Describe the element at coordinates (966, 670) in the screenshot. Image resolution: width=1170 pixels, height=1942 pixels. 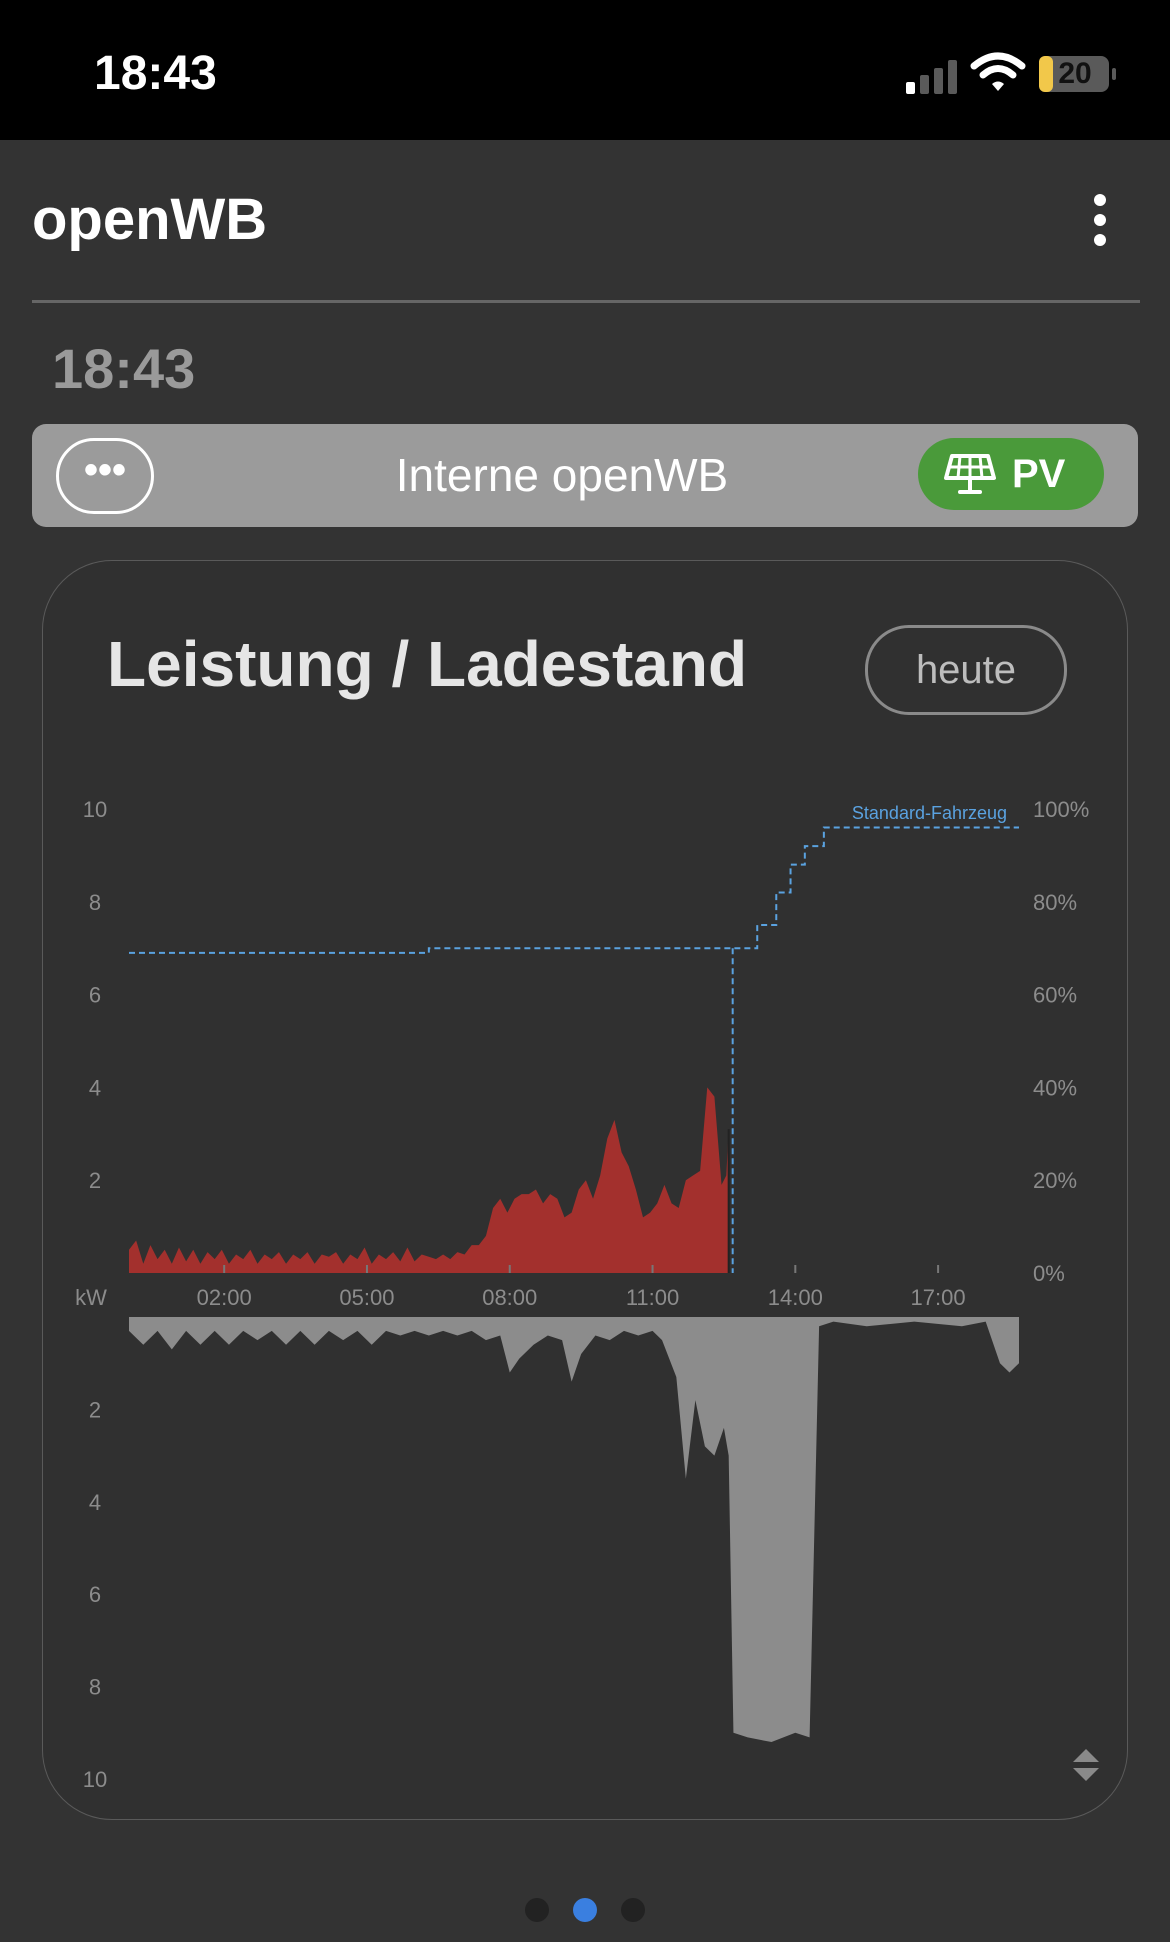
I see `period-select-button: heute` at that location.